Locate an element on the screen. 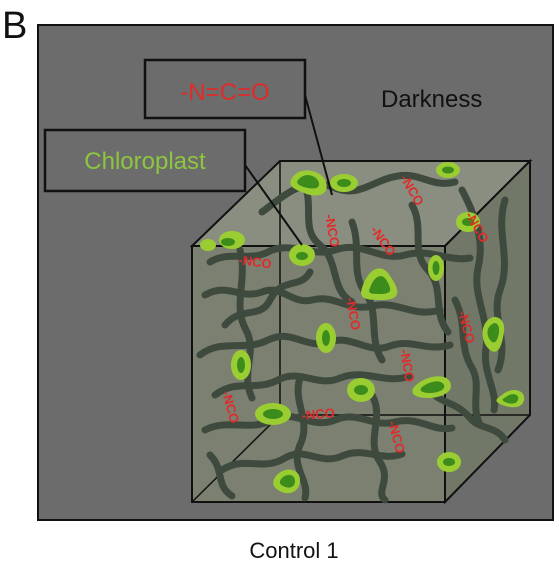 This screenshot has height=567, width=559. chloroplast-label: Chloroplast is located at coordinates (145, 161).